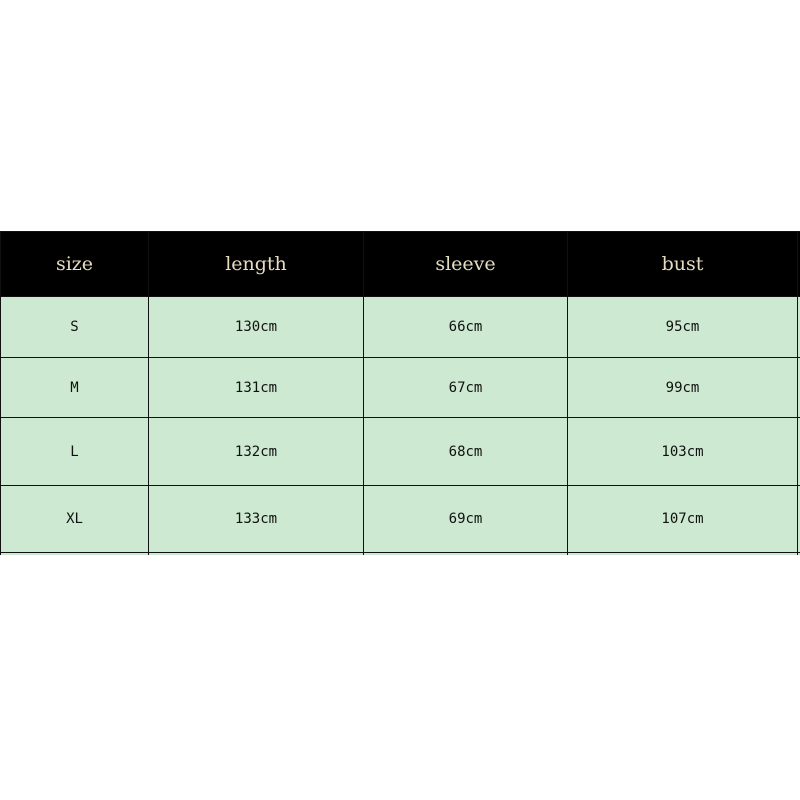 The width and height of the screenshot is (800, 800). Describe the element at coordinates (682, 327) in the screenshot. I see `cell-bust: 95cm` at that location.